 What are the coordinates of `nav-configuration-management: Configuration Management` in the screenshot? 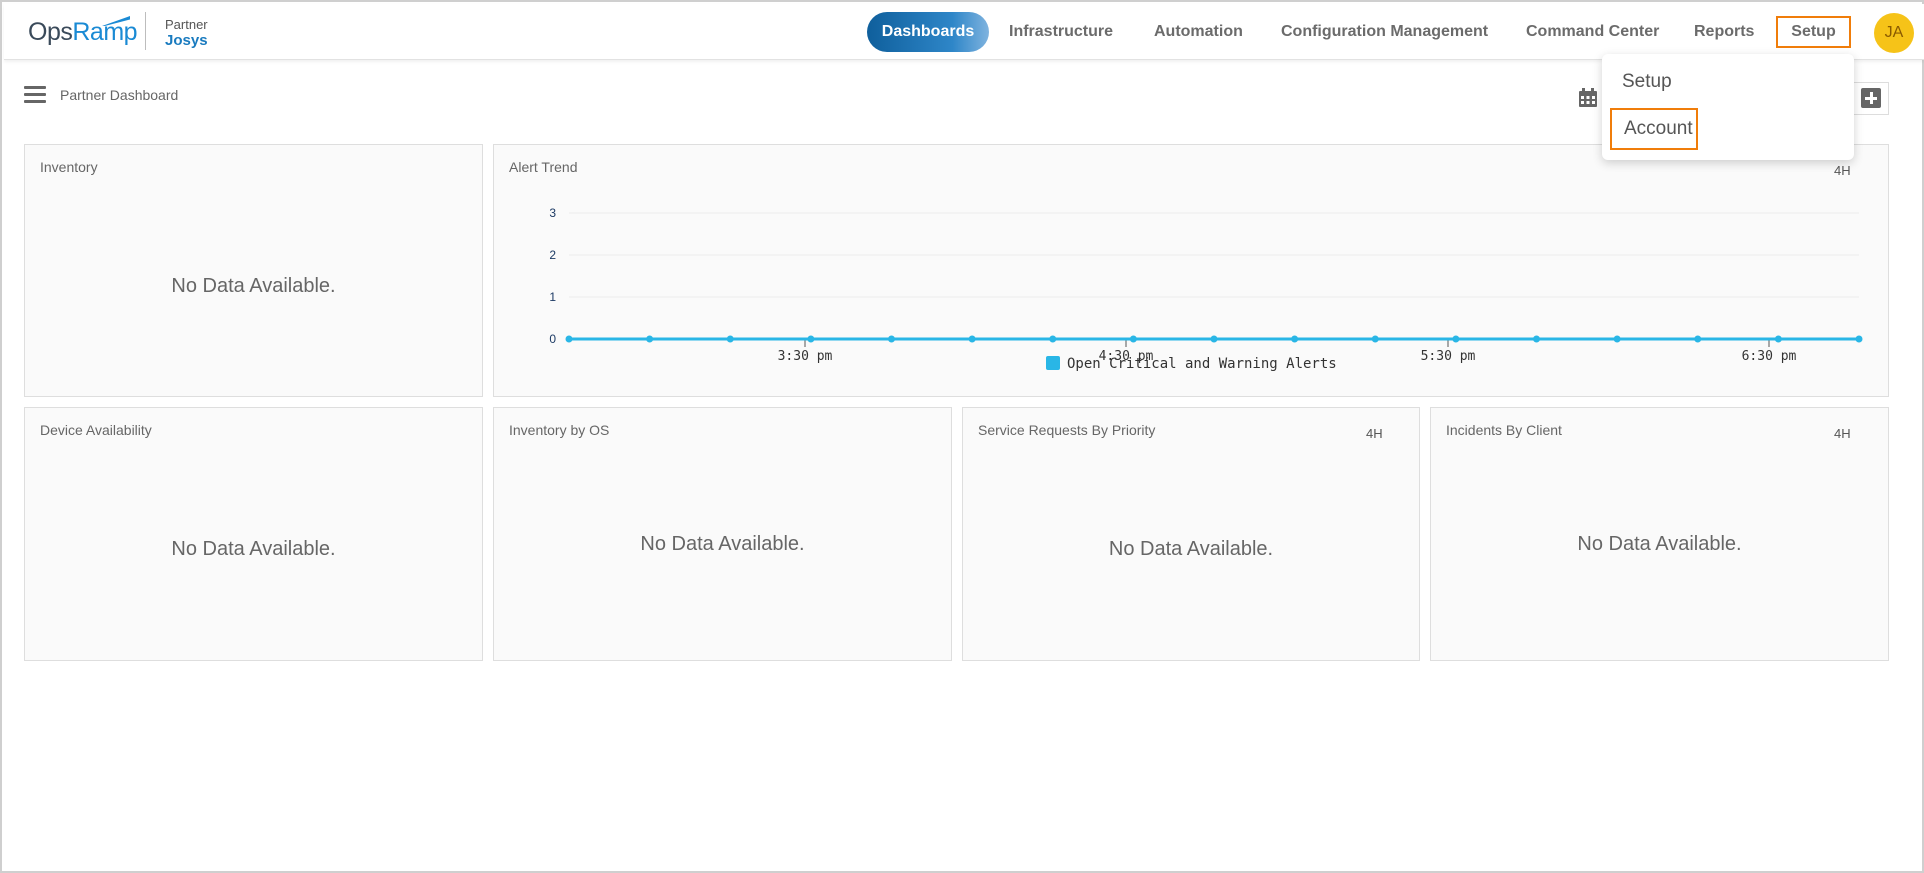 It's located at (1385, 31).